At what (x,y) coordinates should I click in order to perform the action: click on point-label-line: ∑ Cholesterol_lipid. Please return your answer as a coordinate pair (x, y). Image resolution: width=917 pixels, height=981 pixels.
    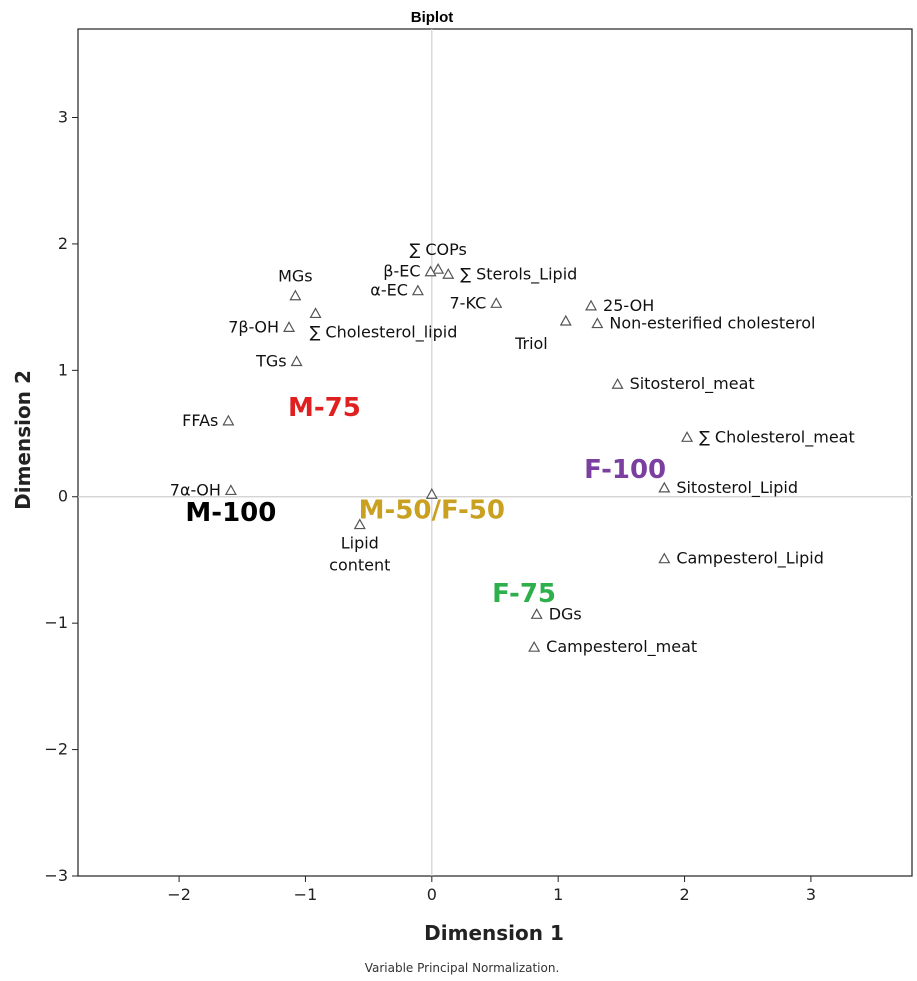
    Looking at the image, I should click on (384, 332).